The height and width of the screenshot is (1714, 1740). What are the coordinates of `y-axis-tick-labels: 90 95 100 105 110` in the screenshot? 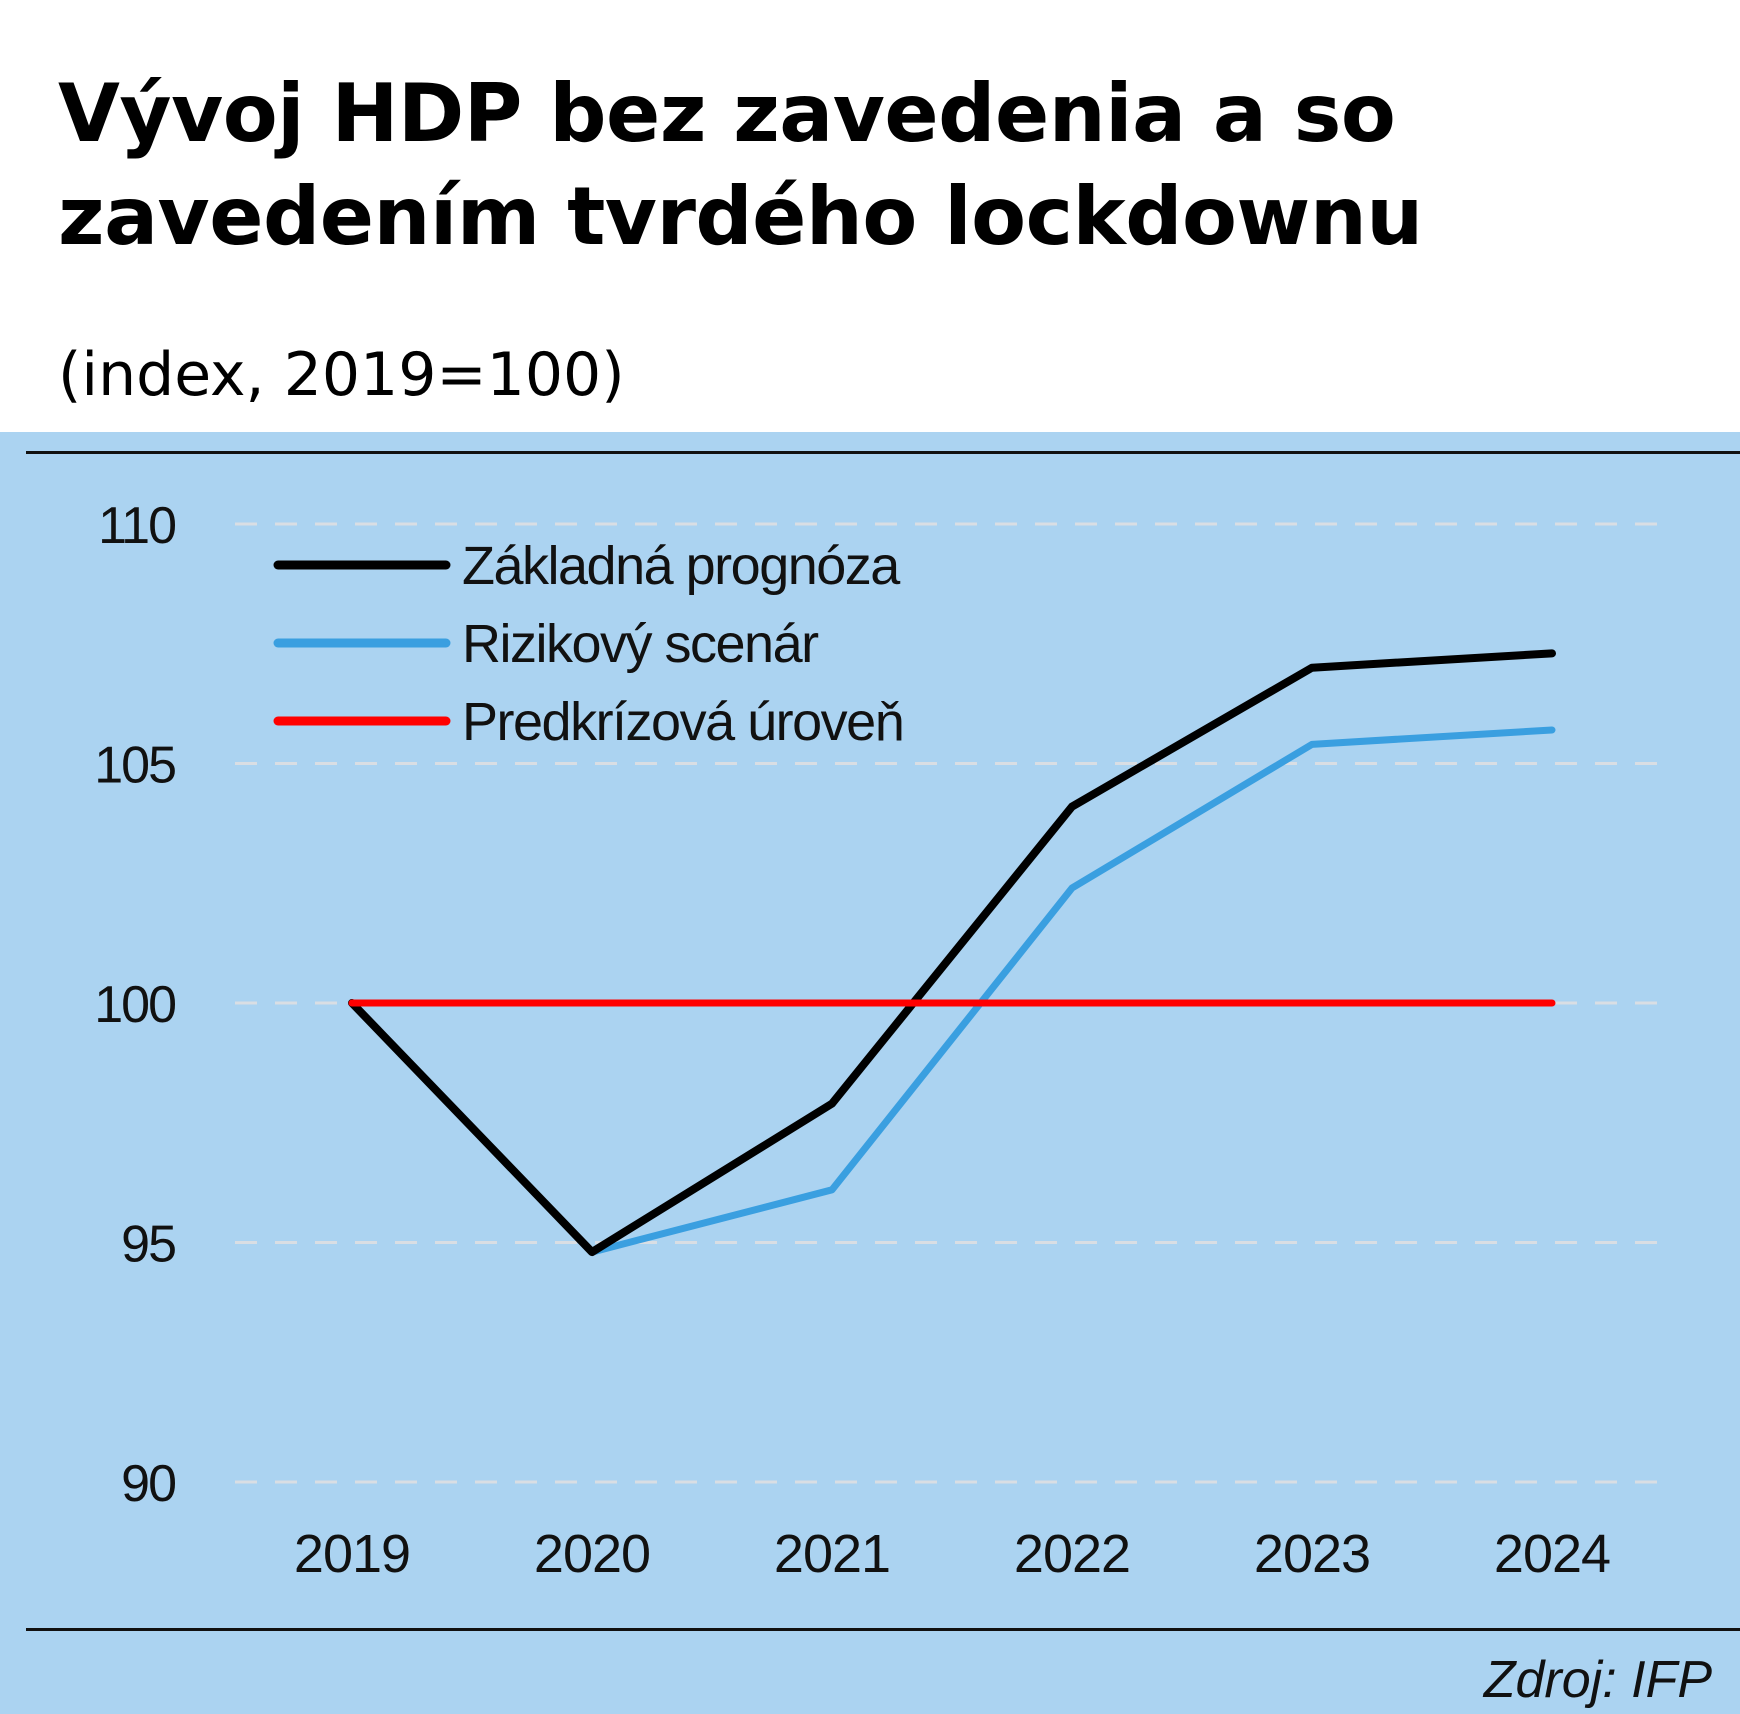 It's located at (135, 1005).